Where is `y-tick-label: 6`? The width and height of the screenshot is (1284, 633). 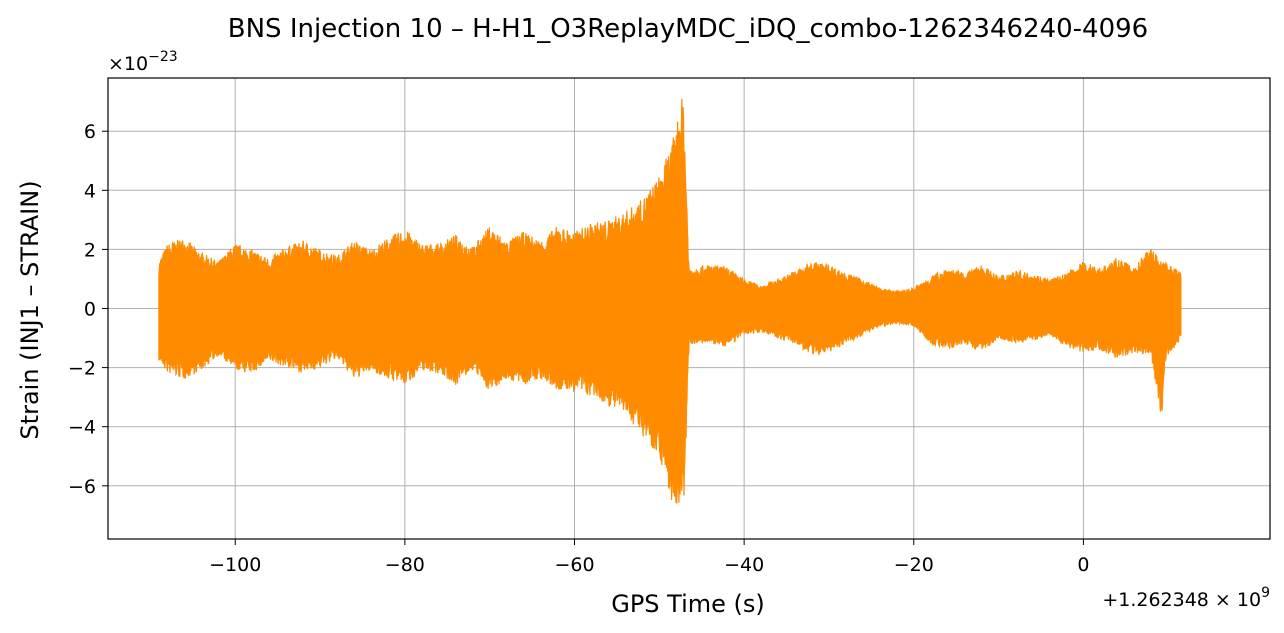
y-tick-label: 6 is located at coordinates (90, 132).